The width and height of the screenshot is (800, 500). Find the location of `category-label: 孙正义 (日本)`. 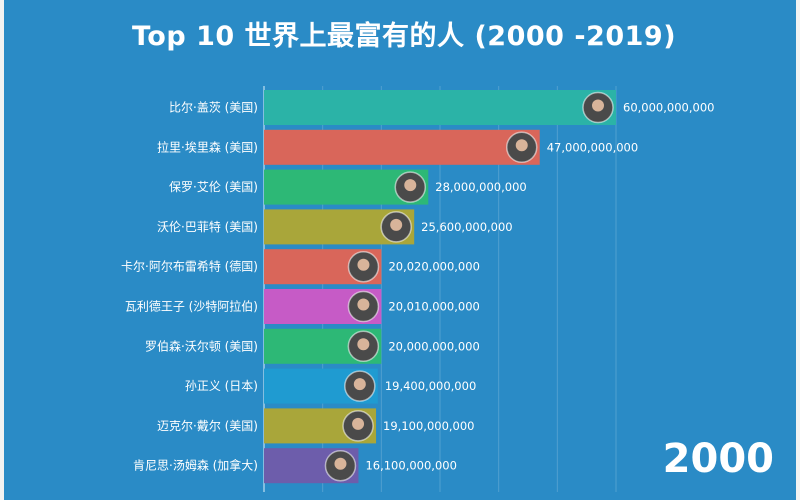

category-label: 孙正义 (日本) is located at coordinates (221, 386).